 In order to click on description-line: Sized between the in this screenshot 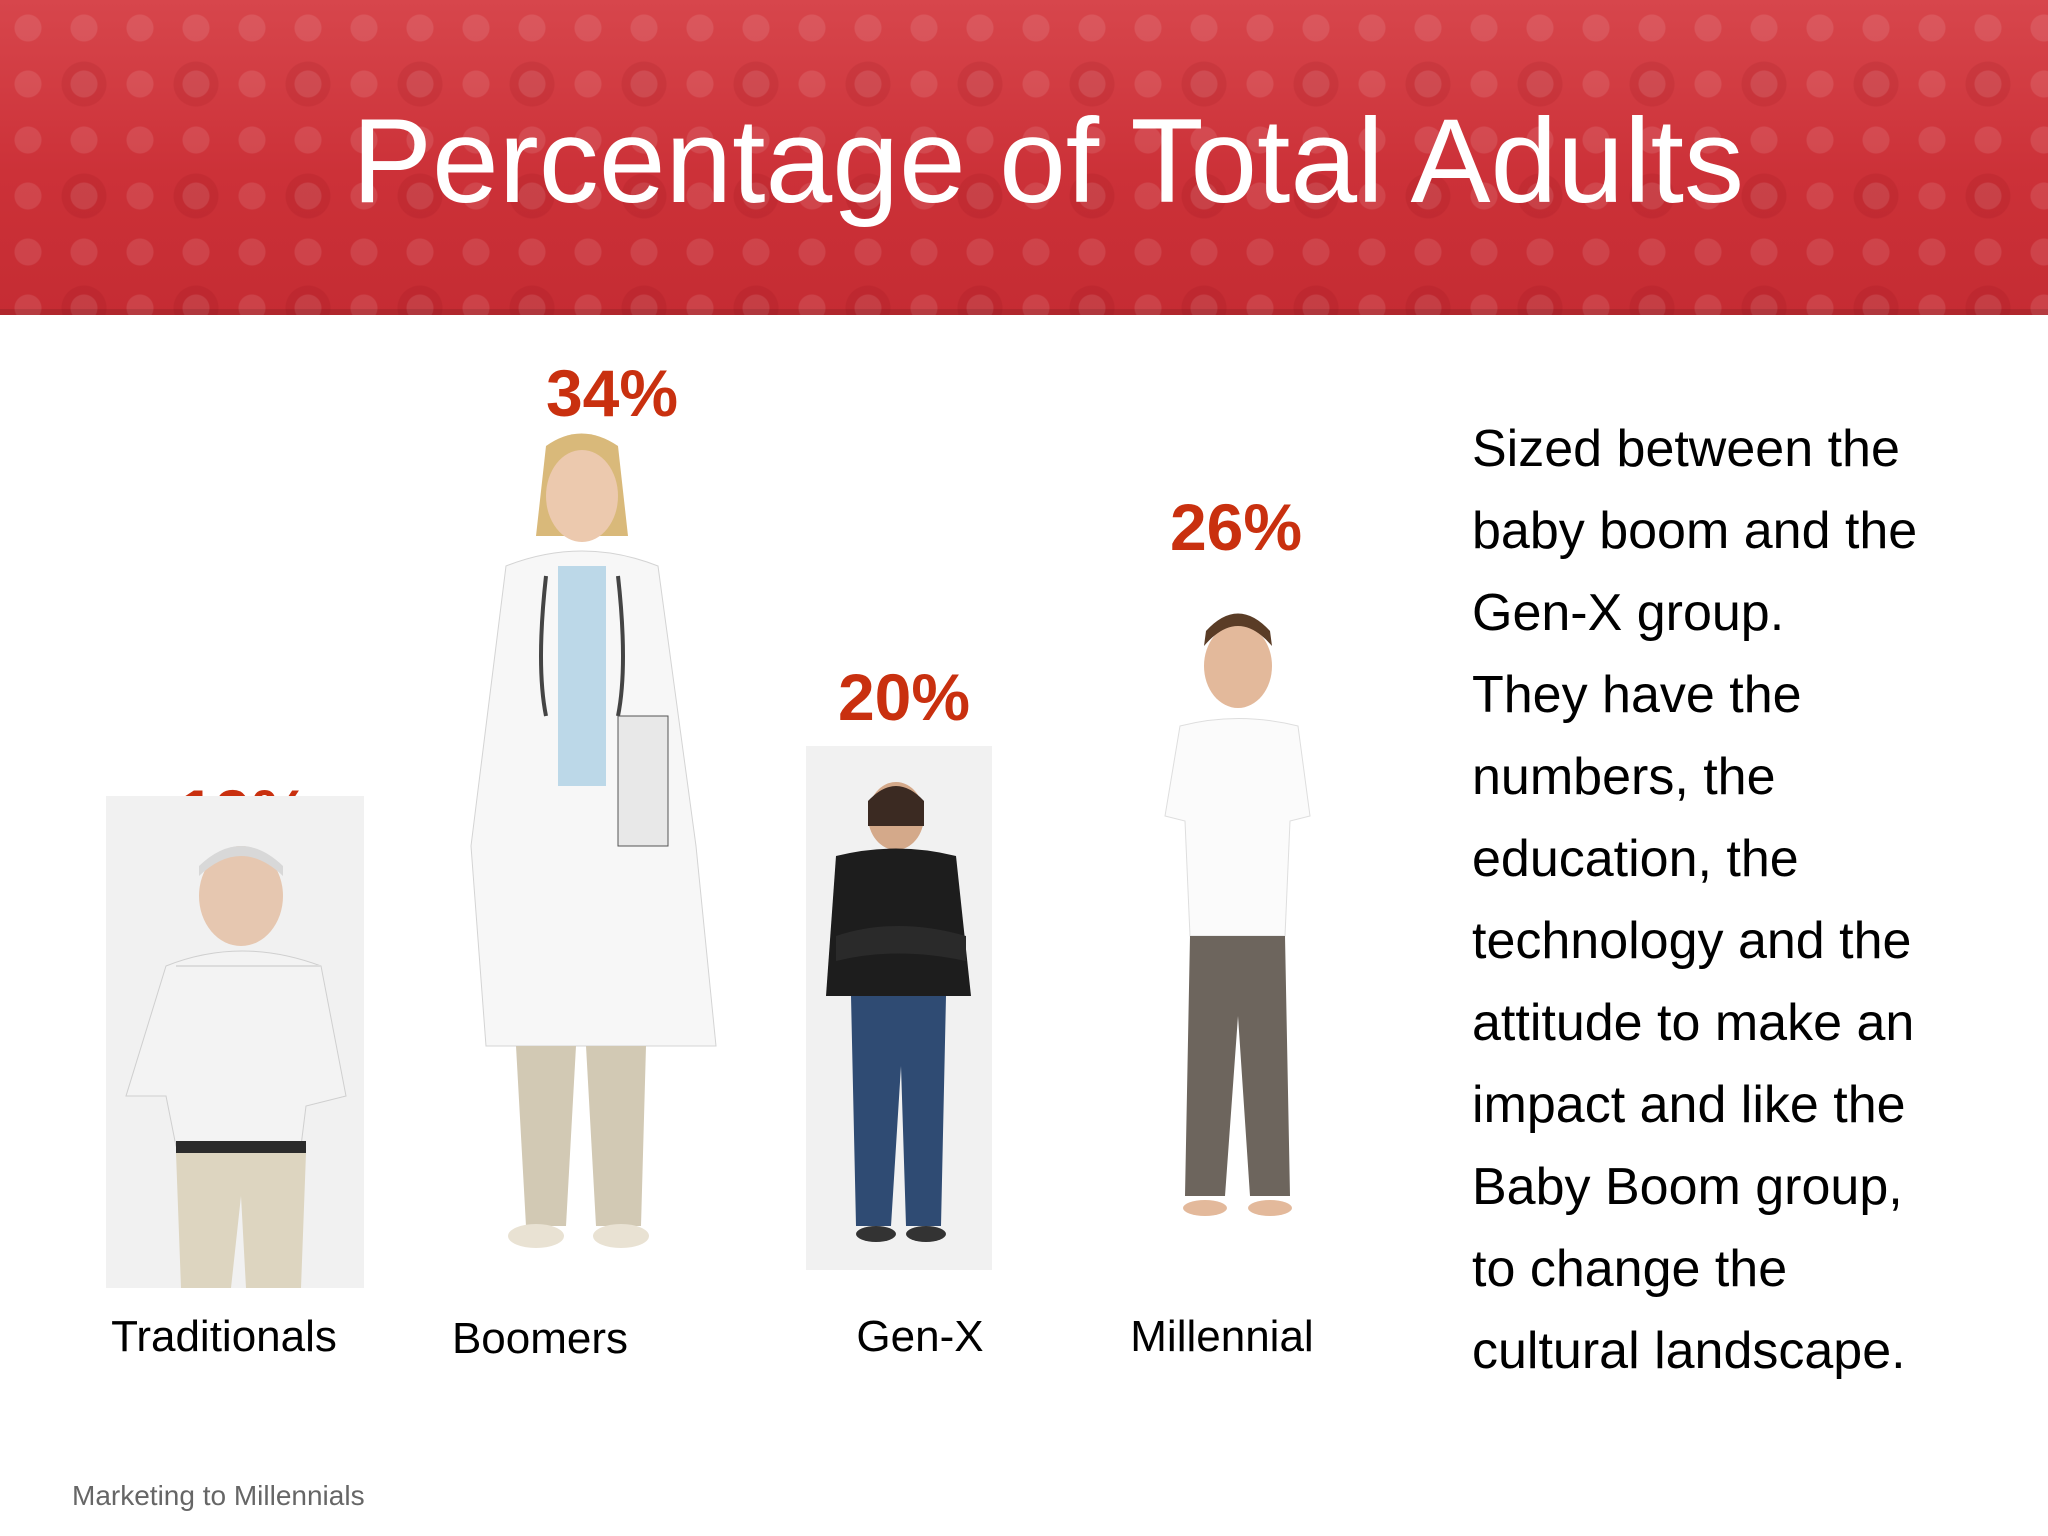, I will do `click(1686, 449)`.